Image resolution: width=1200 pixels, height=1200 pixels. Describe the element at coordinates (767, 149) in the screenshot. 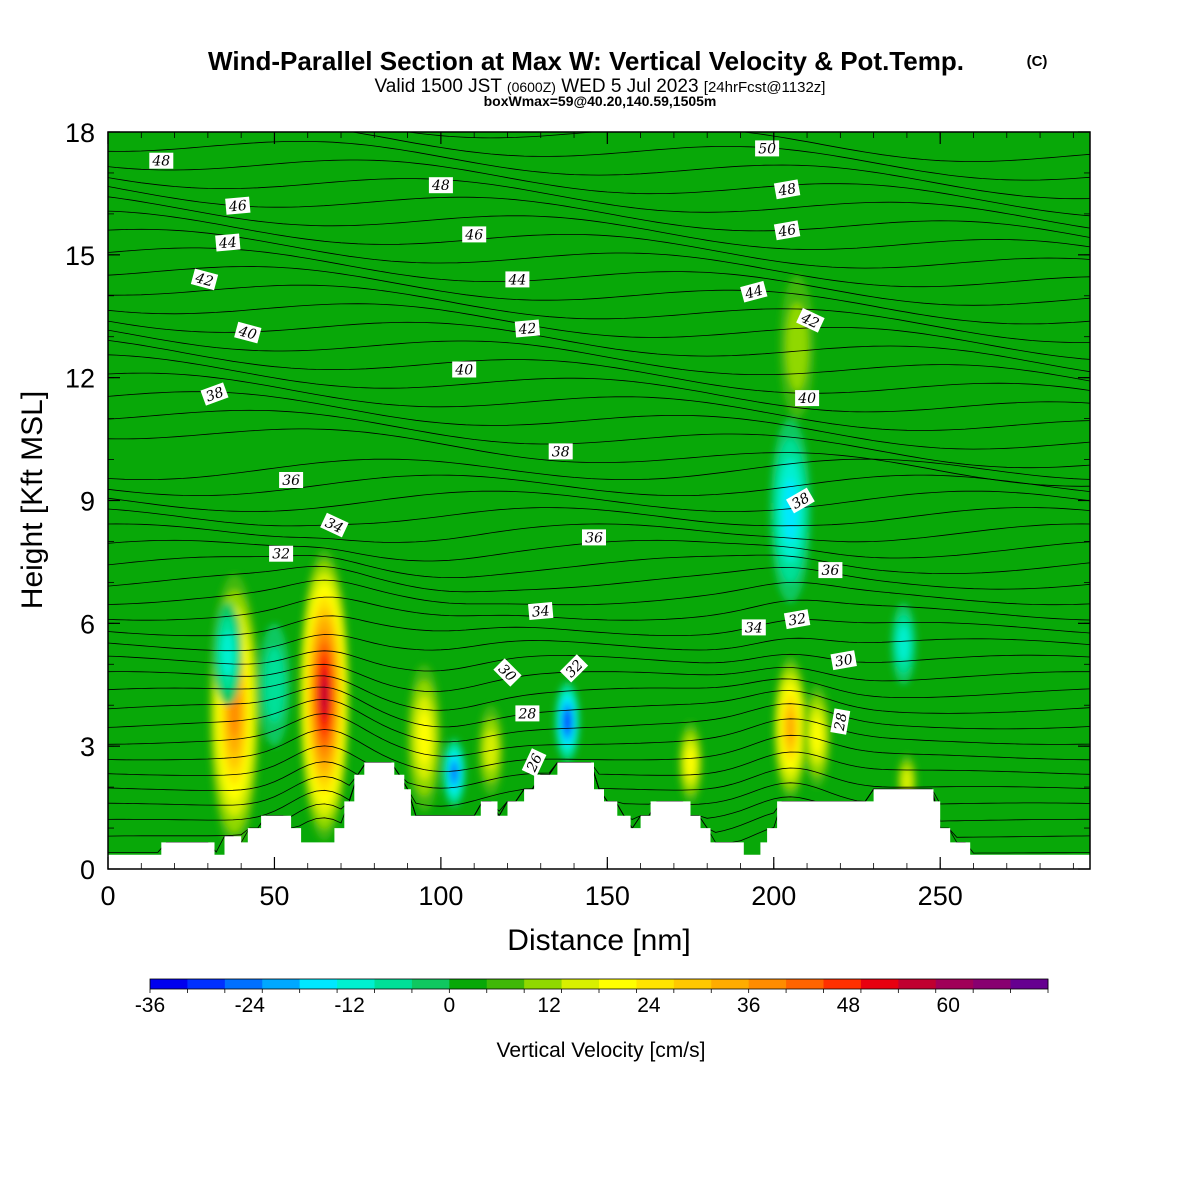

I see `theta-label-text: 50` at that location.